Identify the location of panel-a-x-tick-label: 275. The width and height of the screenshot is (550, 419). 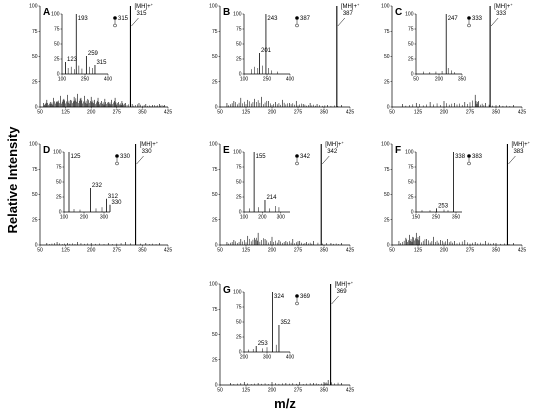
(117, 113).